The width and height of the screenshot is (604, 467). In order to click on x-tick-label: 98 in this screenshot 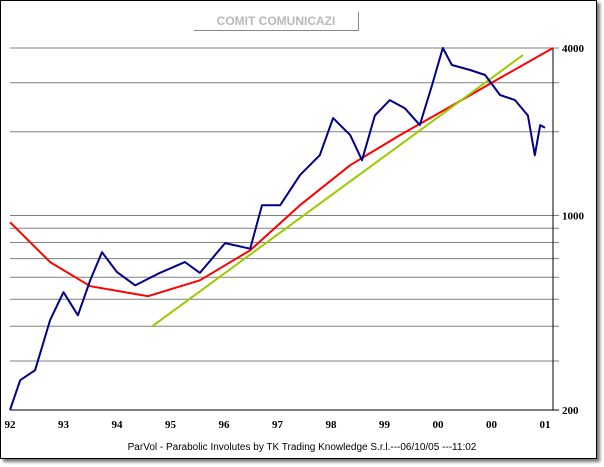, I will do `click(331, 425)`.